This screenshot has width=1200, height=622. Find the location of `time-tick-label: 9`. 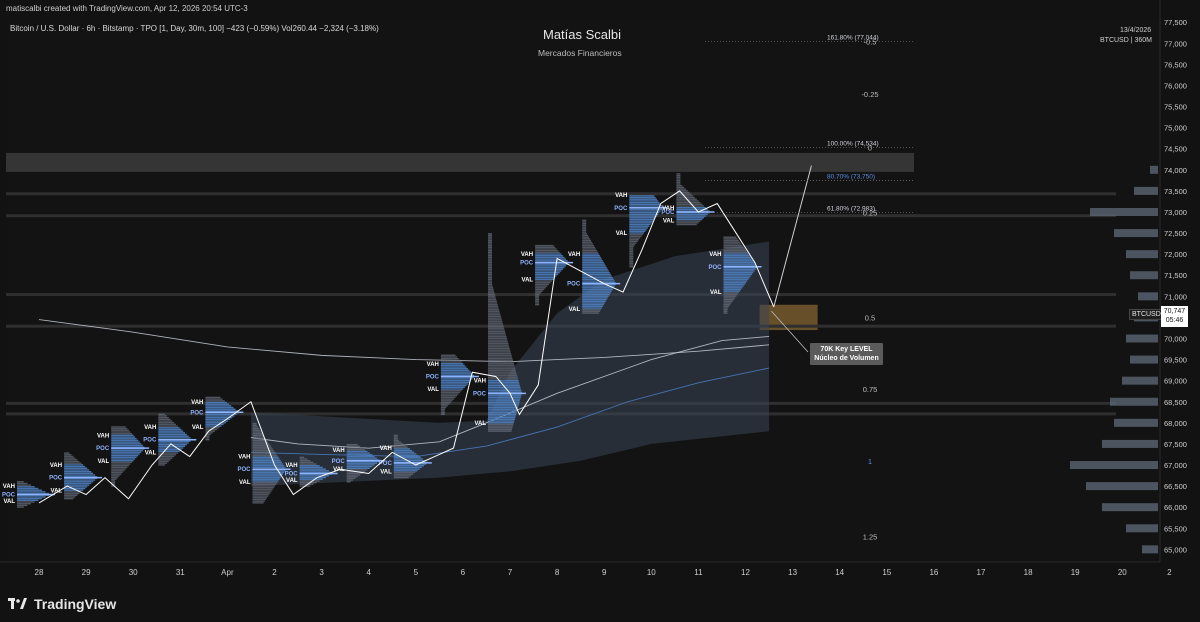

time-tick-label: 9 is located at coordinates (604, 572).